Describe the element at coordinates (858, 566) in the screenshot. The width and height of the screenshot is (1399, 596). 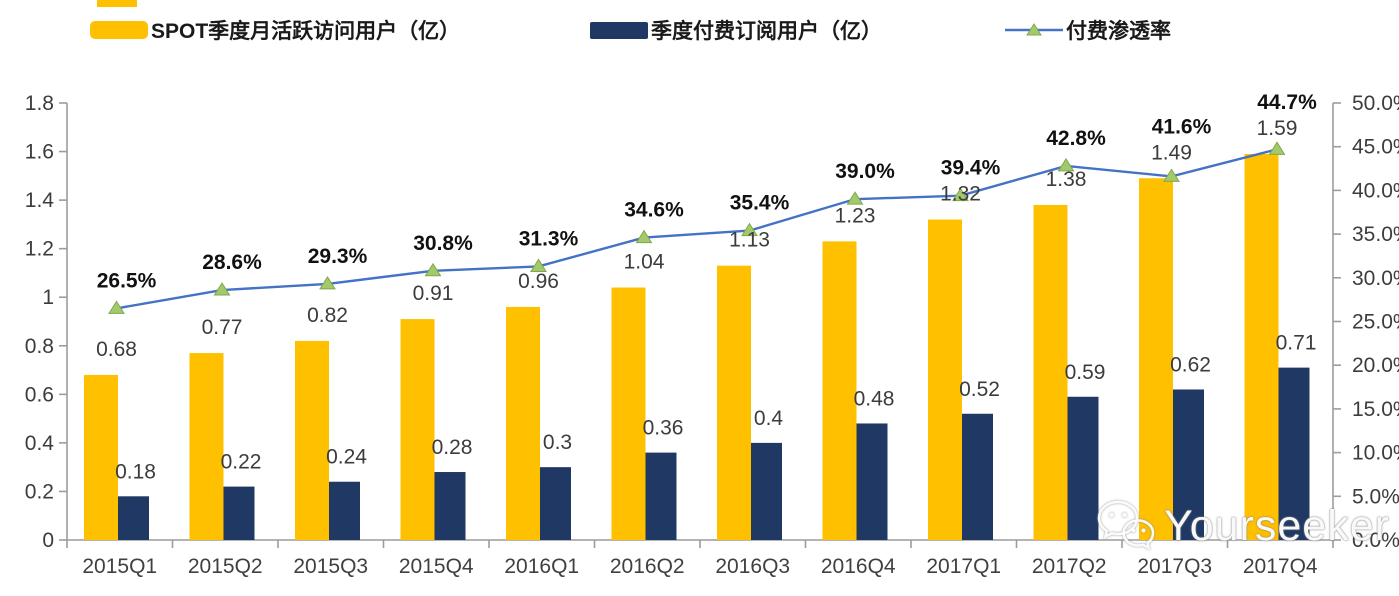
I see `x-axis-label: 2016Q4` at that location.